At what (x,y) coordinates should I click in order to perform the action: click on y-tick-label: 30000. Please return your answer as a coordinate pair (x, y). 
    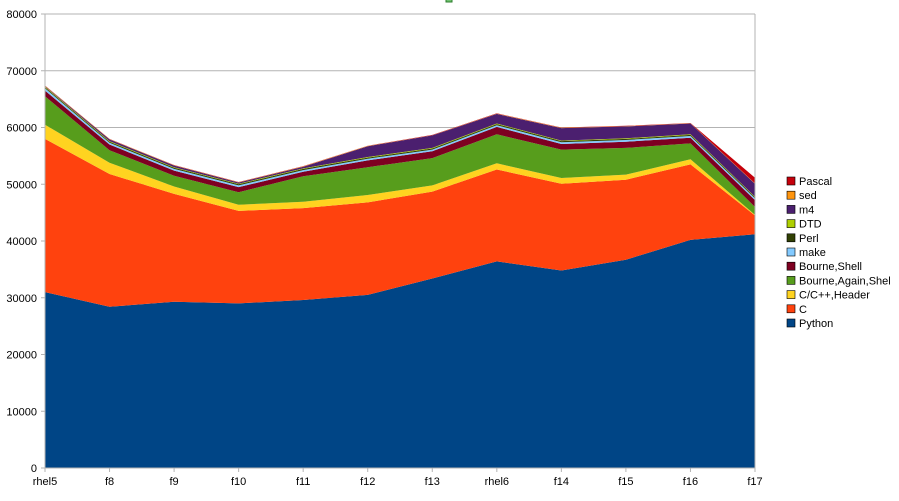
    Looking at the image, I should click on (21, 299).